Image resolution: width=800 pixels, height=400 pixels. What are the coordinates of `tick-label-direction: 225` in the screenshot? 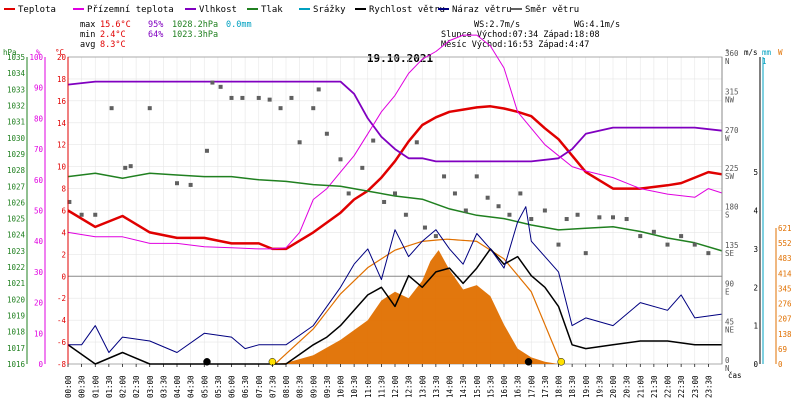 It's located at (732, 168).